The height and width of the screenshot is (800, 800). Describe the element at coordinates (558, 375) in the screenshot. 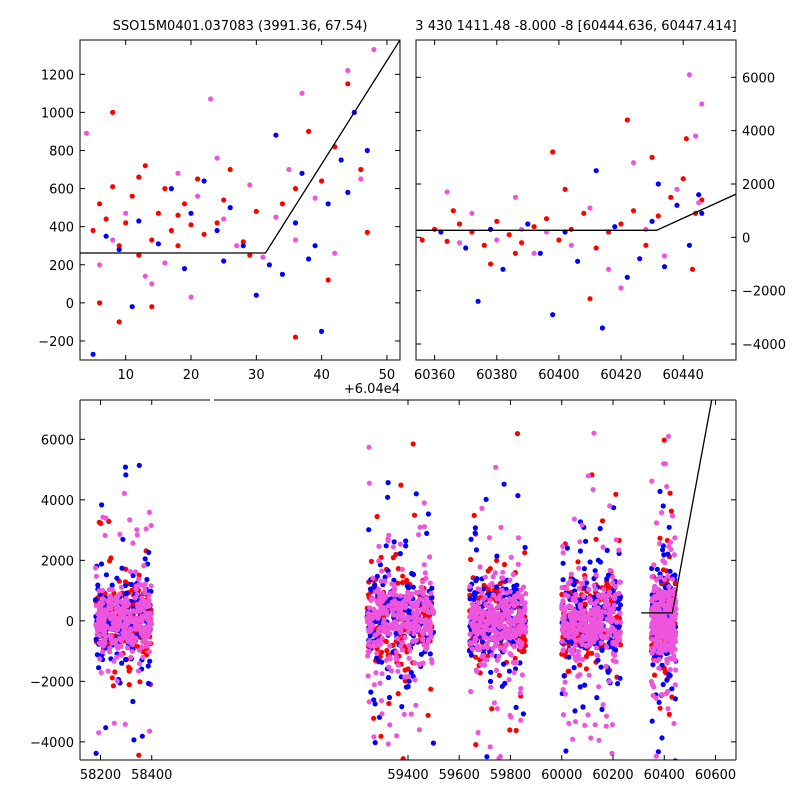

I see `x-tick-label: 60400` at that location.